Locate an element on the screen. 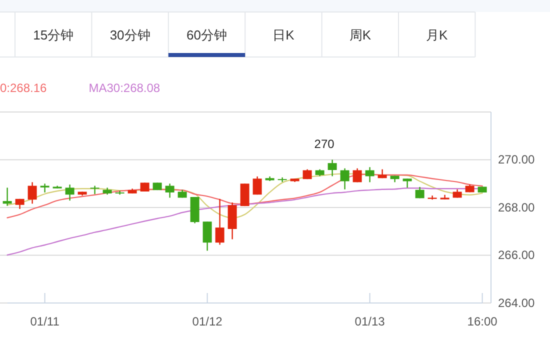  x-tick-label: 01/13 is located at coordinates (370, 321).